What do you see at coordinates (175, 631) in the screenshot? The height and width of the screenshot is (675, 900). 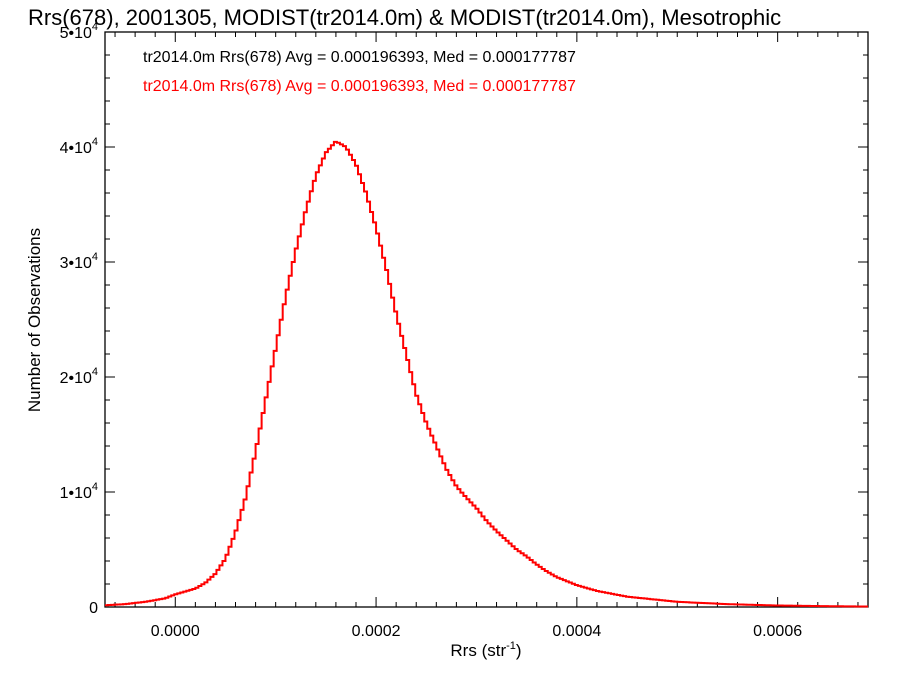 I see `x-tick-label: 0.0000` at bounding box center [175, 631].